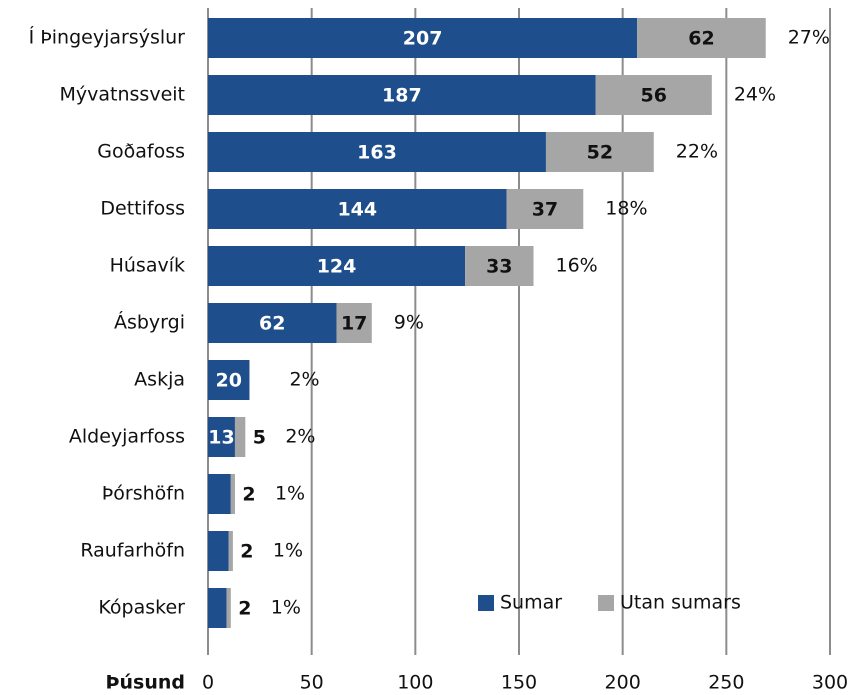  I want to click on data-label: 9, so click(240, 609).